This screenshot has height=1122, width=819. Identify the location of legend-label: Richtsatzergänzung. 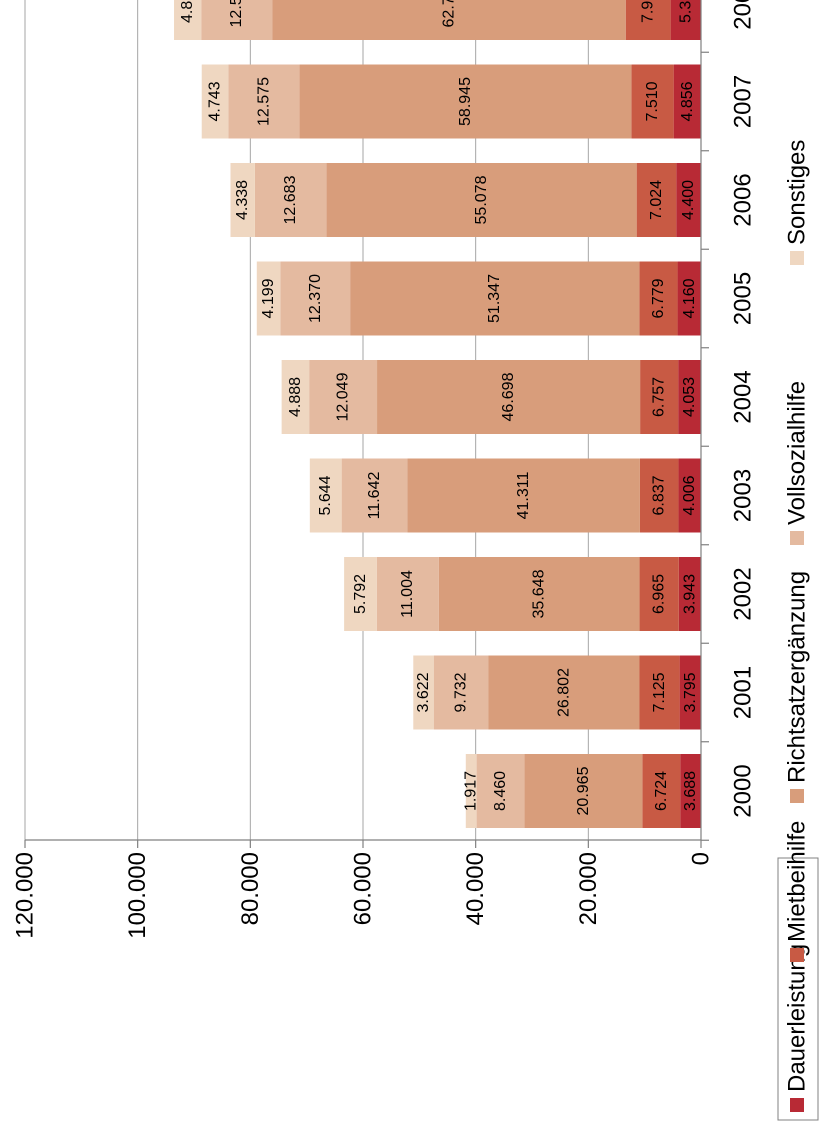
(797, 677).